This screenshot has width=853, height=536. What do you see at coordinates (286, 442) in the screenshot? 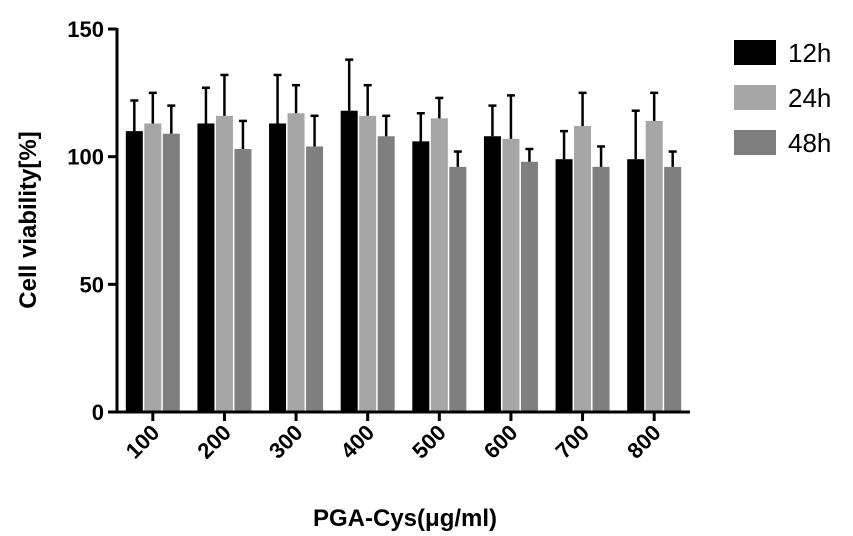
I see `x-tick-label-300: 300` at bounding box center [286, 442].